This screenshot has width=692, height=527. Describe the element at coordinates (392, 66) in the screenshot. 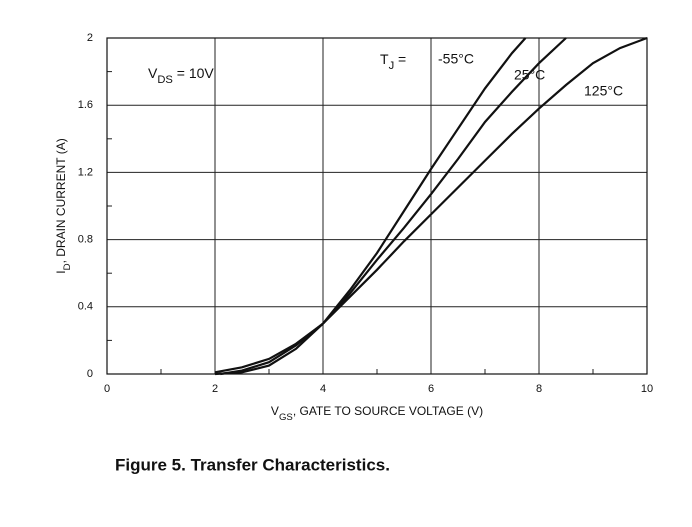

I see `series-prefix-part: J` at that location.